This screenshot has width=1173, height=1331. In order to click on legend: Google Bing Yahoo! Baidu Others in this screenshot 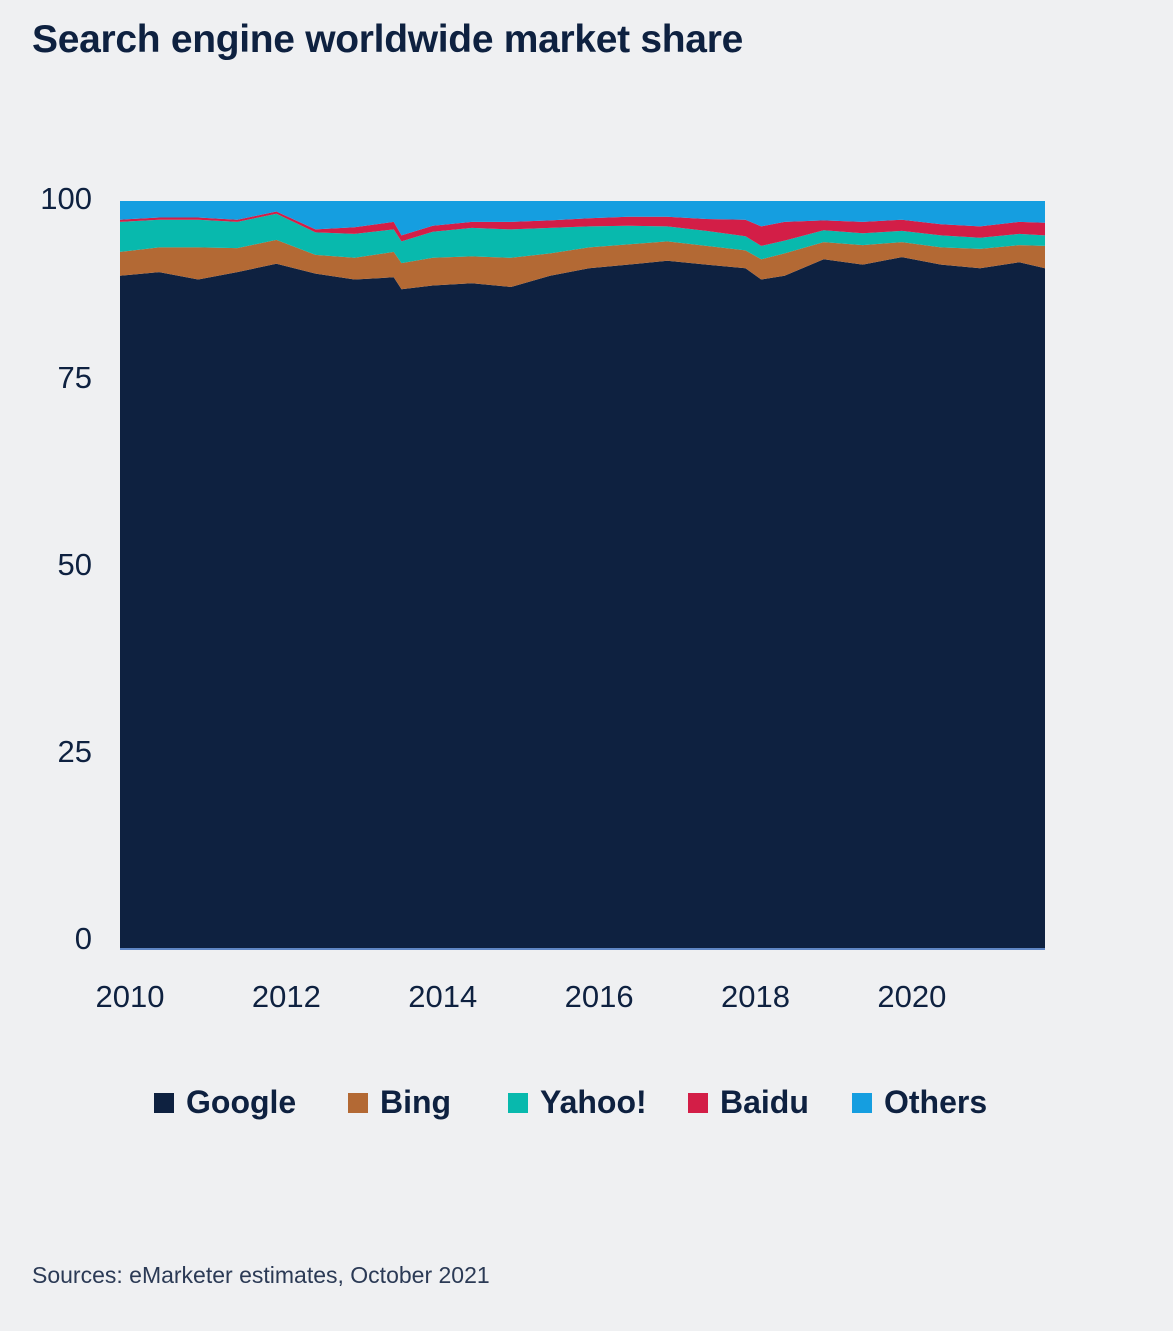, I will do `click(586, 1104)`.